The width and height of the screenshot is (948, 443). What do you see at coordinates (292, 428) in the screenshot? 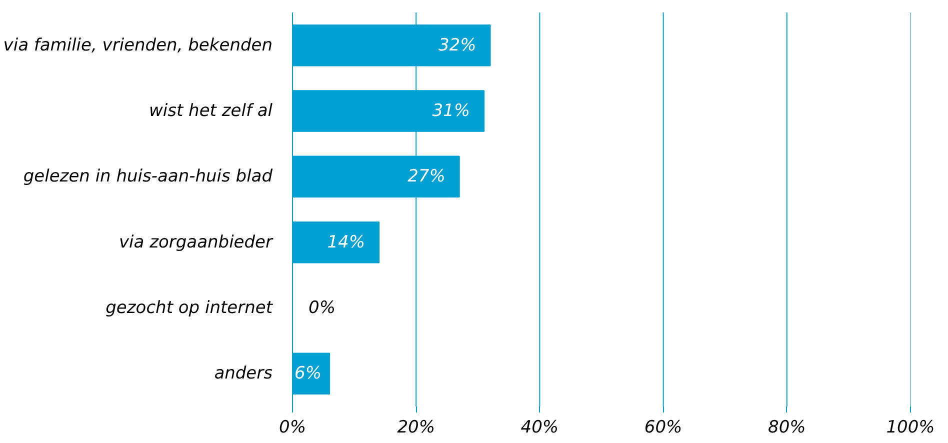
I see `x-tick-label: 0%` at bounding box center [292, 428].